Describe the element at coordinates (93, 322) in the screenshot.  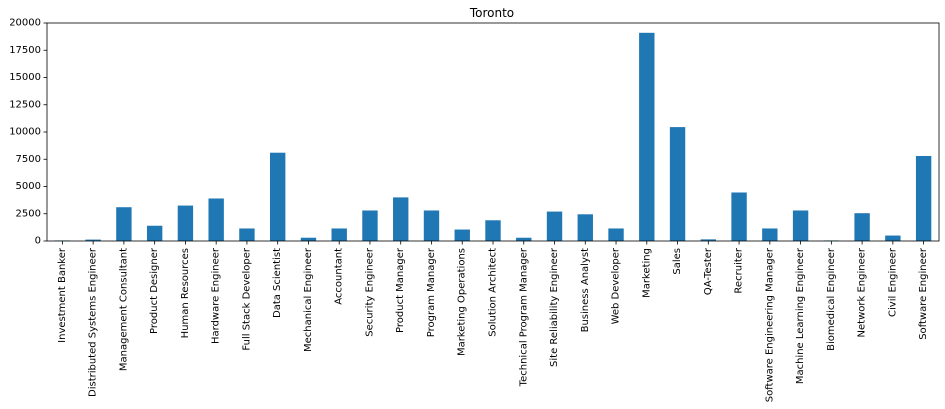
I see `x-tick-label-1: Distributed Systems Engineer` at that location.